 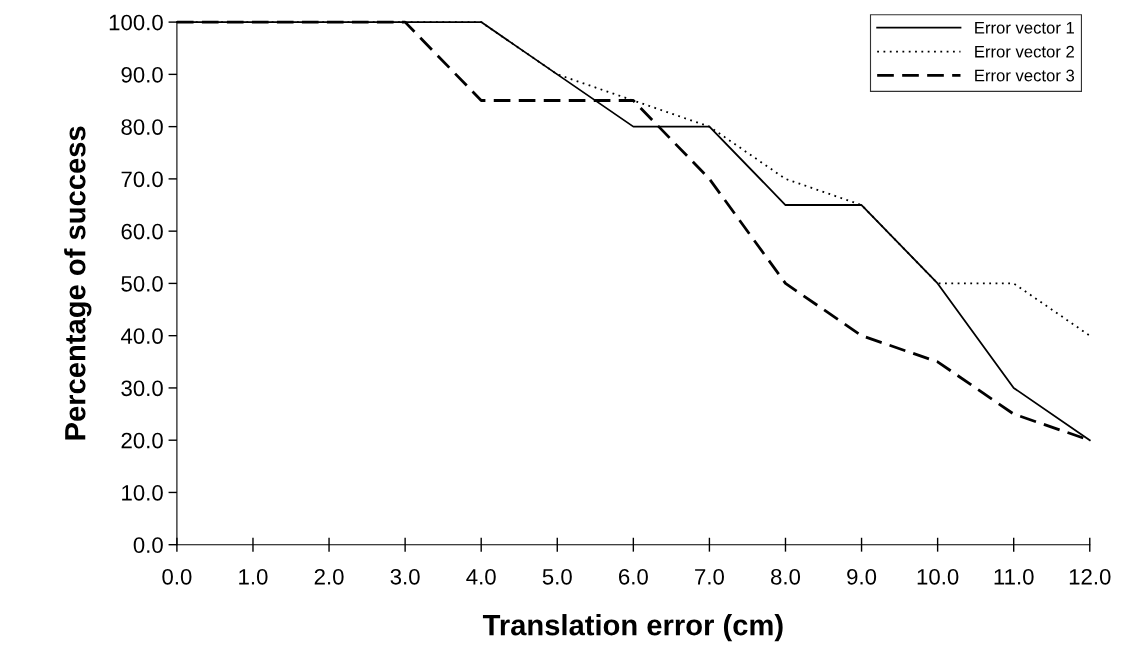 What do you see at coordinates (177, 576) in the screenshot?
I see `x-tick-label: 0.0` at bounding box center [177, 576].